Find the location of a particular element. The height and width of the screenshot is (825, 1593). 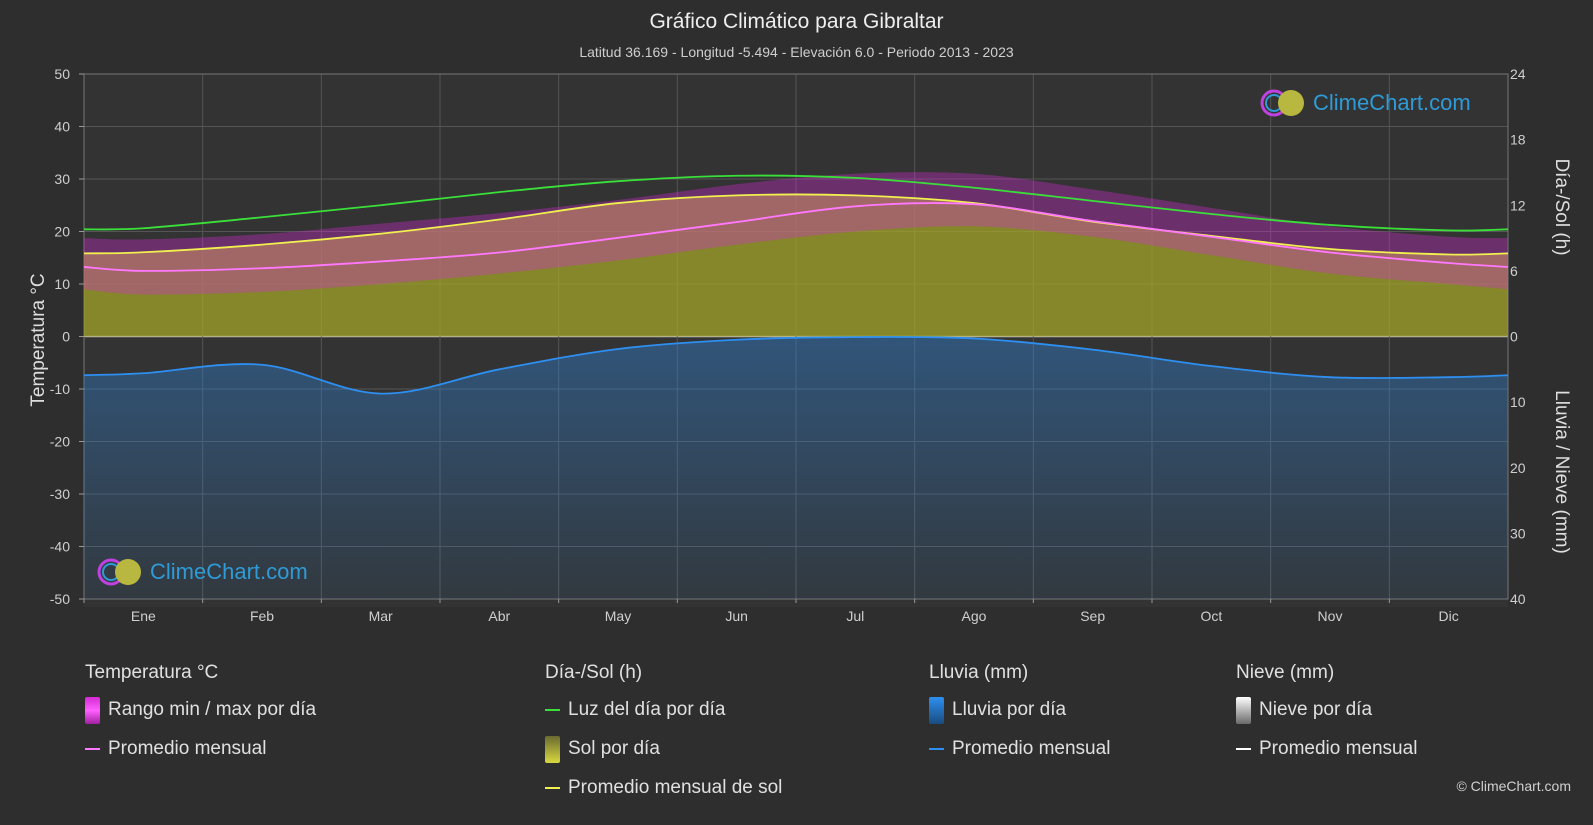

logo-top: ClimeChart.com is located at coordinates (1365, 103).